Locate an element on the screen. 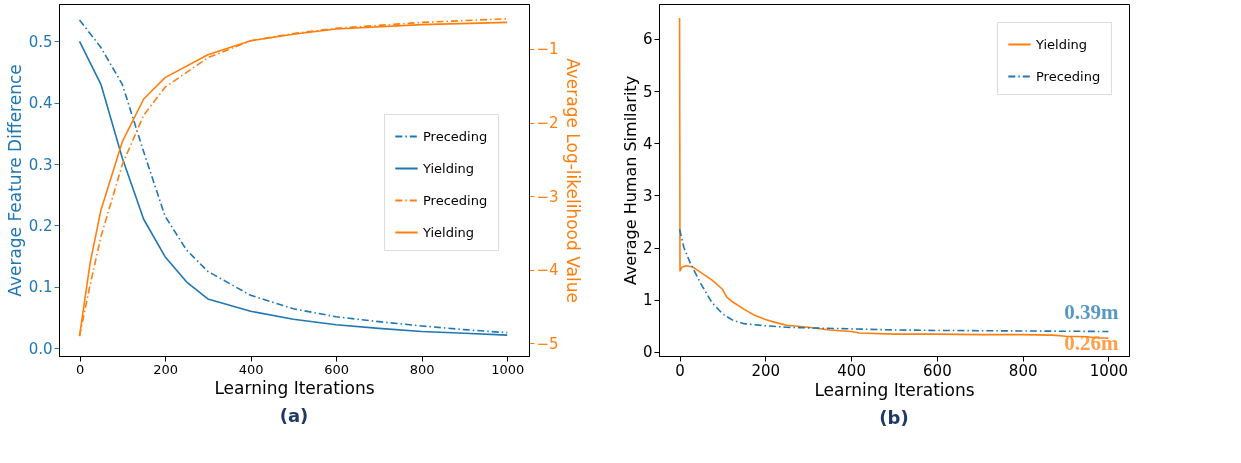 Image resolution: width=1241 pixels, height=463 pixels. y-tick-label: 2 is located at coordinates (647, 248).